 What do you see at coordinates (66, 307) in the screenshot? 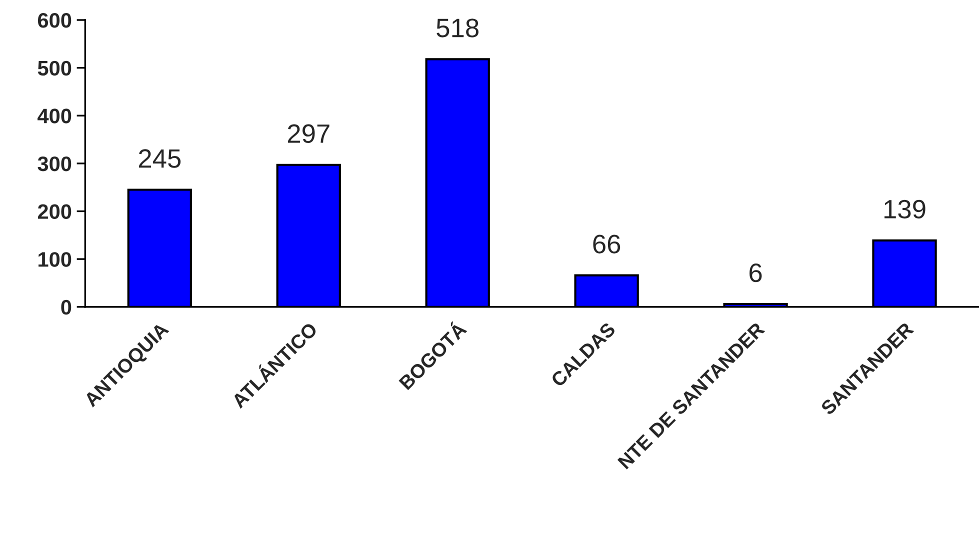
I see `y-tick-label: 0` at bounding box center [66, 307].